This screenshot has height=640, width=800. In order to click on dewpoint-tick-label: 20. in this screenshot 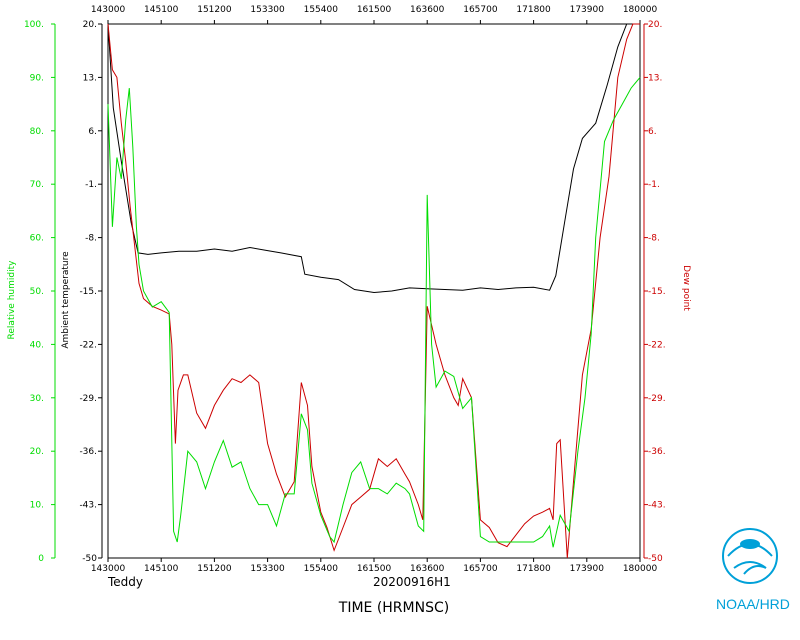, I will do `click(655, 25)`.